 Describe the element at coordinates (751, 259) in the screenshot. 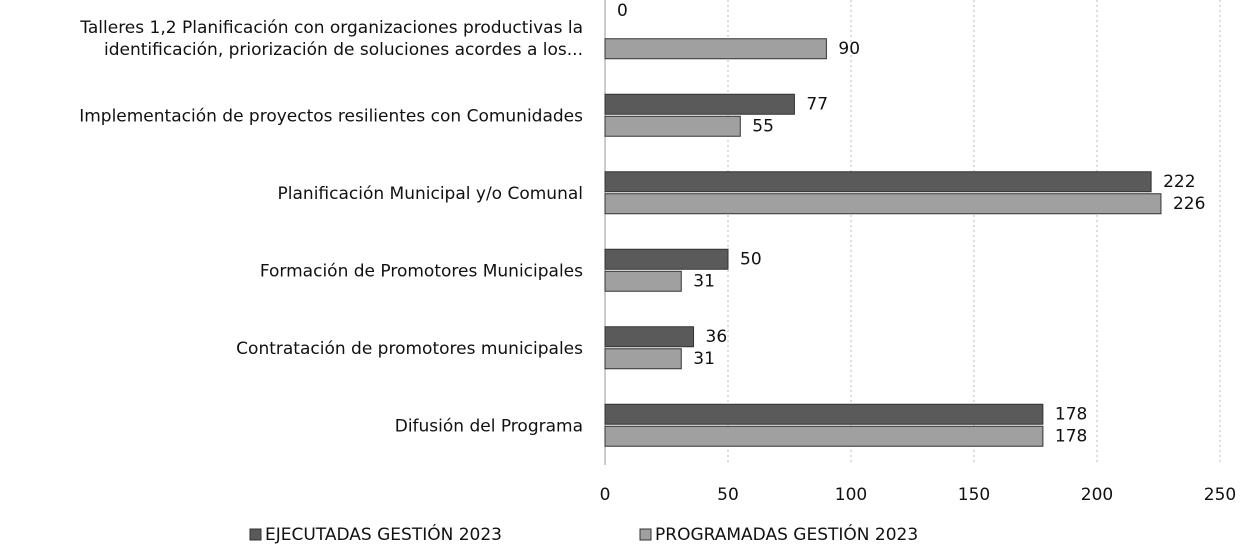

I see `value-label: 50` at that location.